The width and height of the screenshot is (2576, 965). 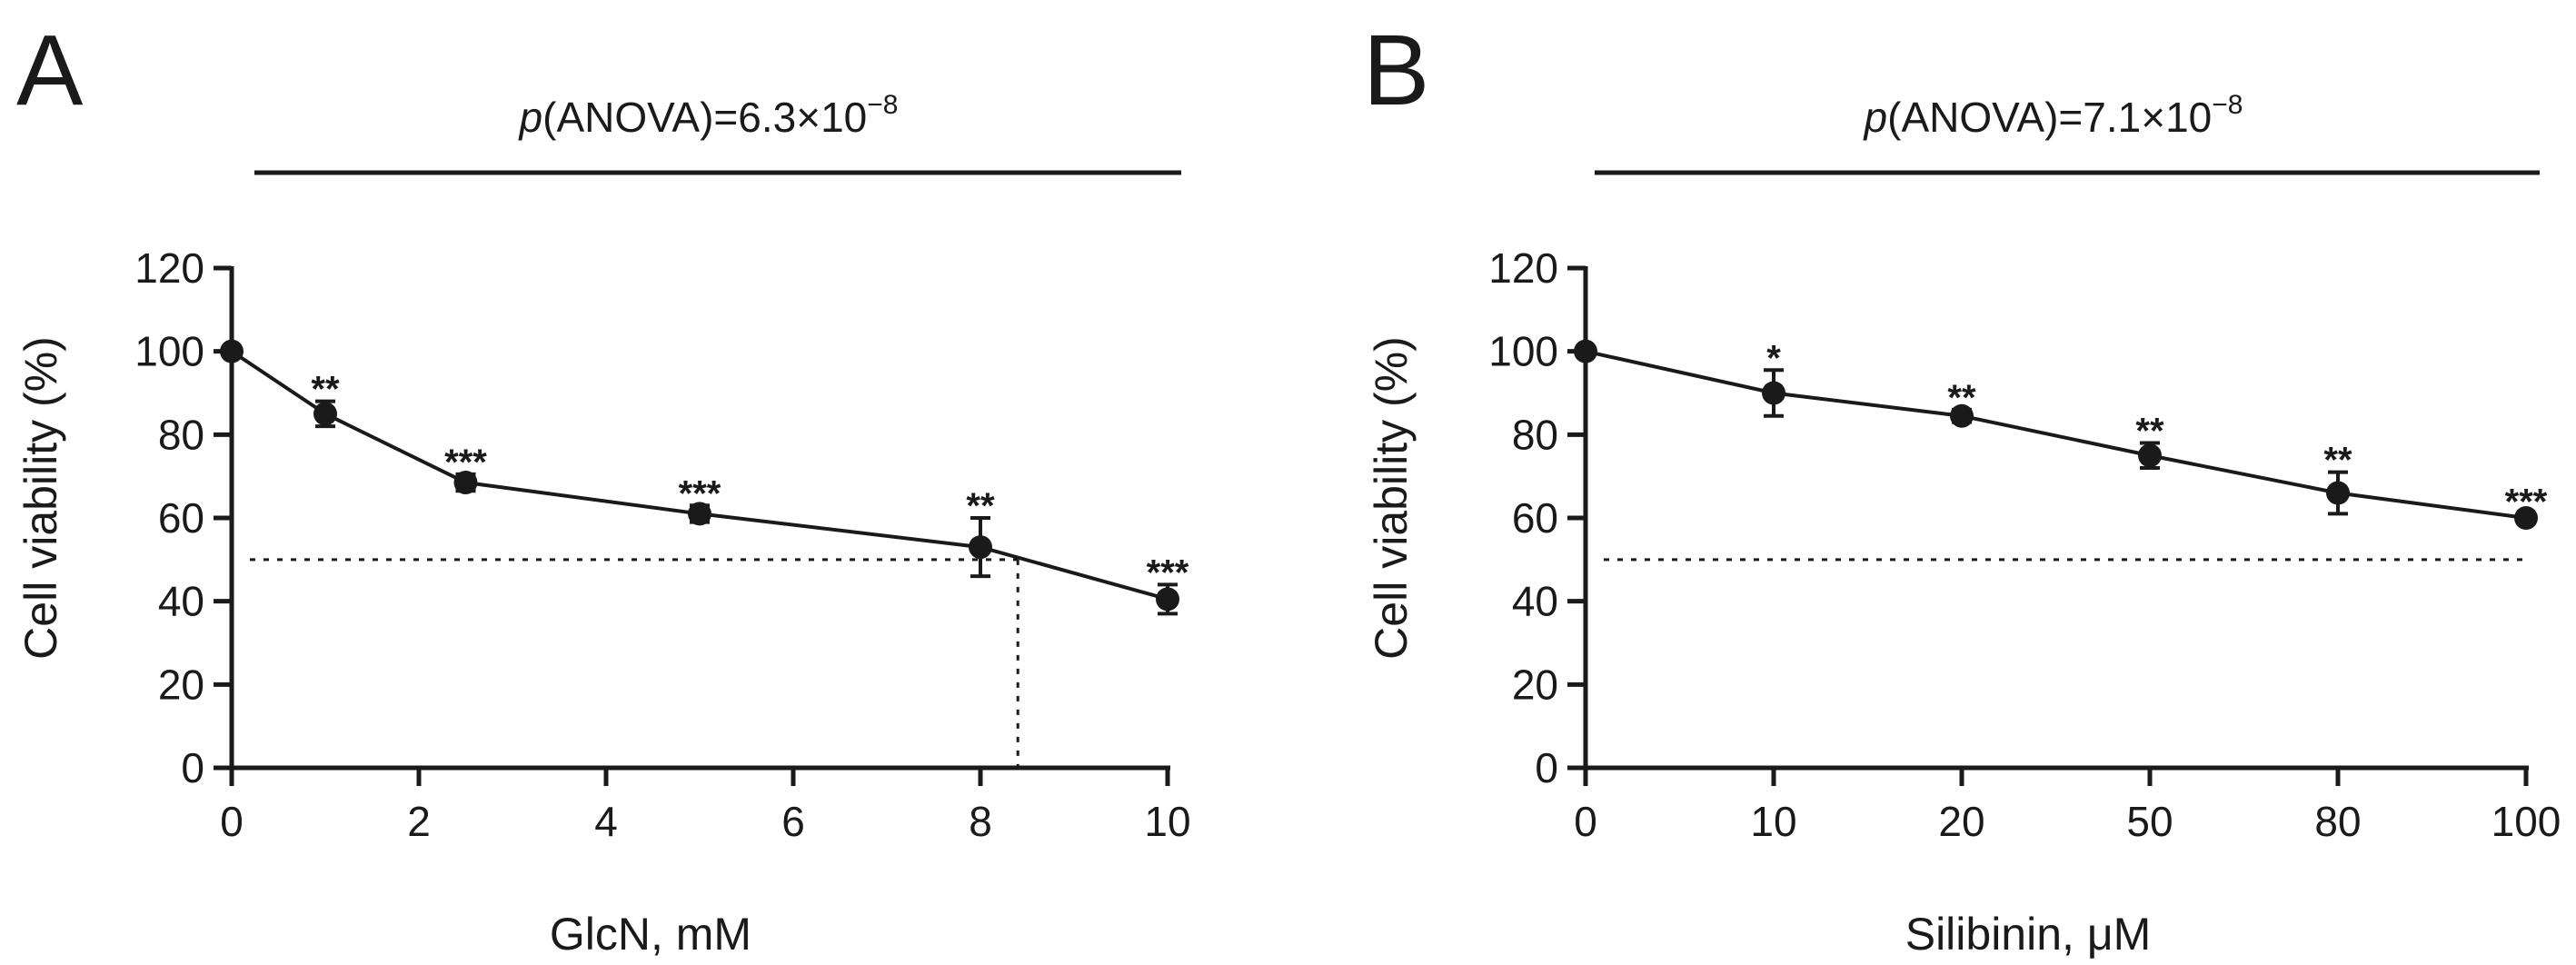 What do you see at coordinates (531, 117) in the screenshot?
I see `panel-a-anova-p: p` at bounding box center [531, 117].